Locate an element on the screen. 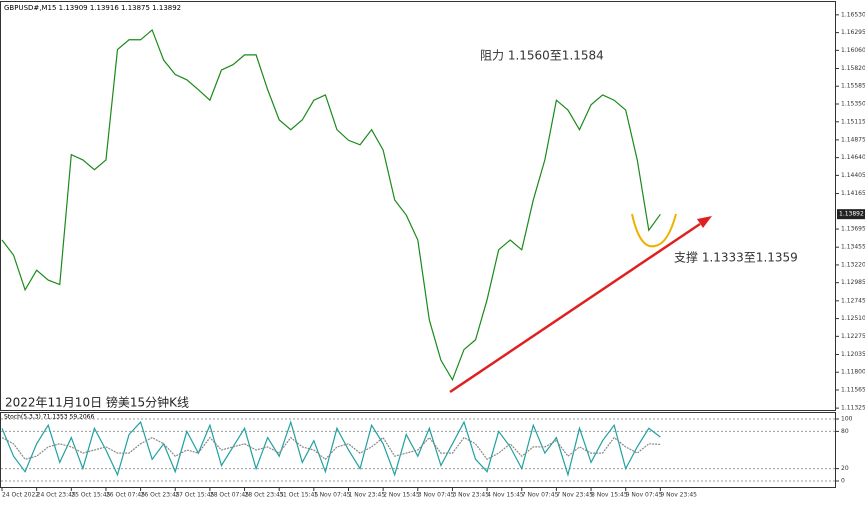 The image size is (865, 505). x-tick-label: 1 Nov 23:45 is located at coordinates (367, 495).